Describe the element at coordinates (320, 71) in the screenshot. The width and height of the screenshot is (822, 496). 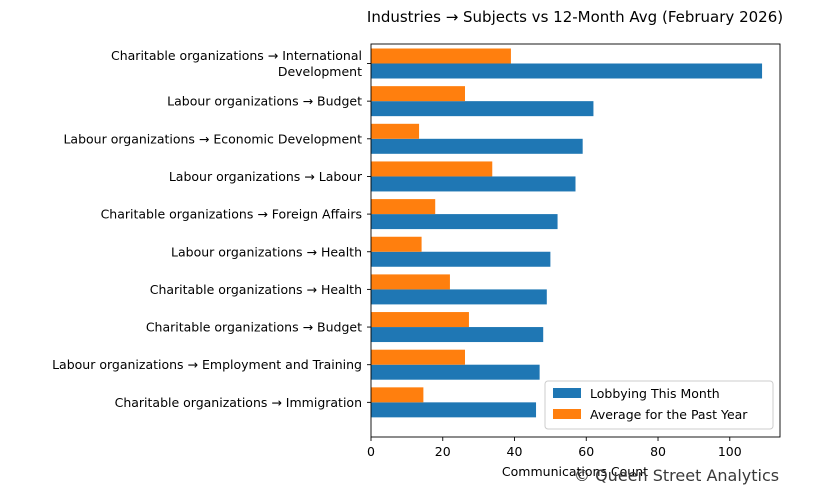
I see `y-tick-label: Development` at that location.